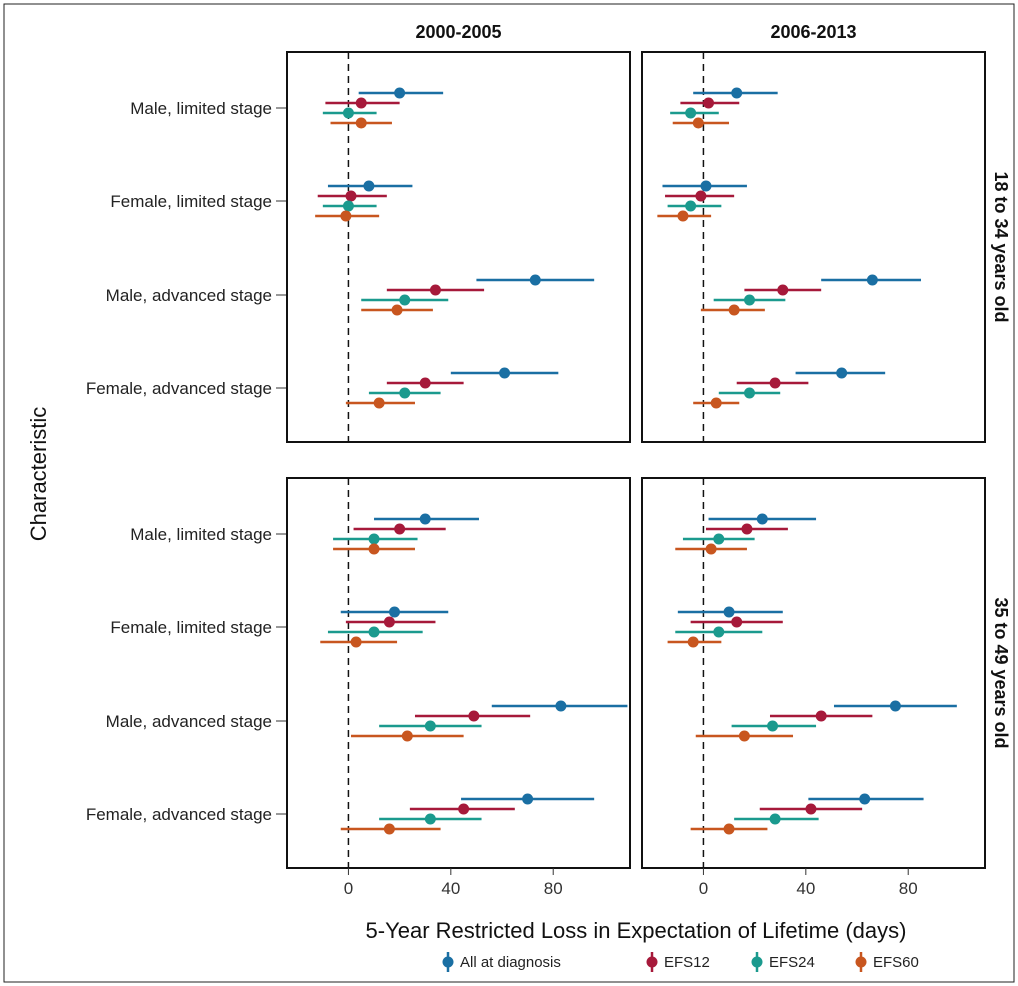 This screenshot has width=1018, height=986. I want to click on panel-18-to-34-years-old-2000-2005, so click(458, 247).